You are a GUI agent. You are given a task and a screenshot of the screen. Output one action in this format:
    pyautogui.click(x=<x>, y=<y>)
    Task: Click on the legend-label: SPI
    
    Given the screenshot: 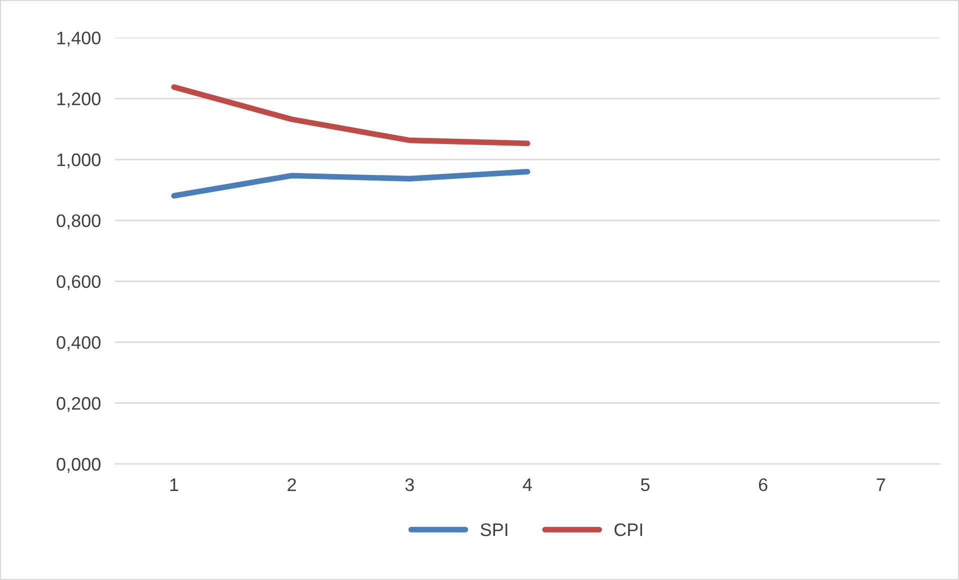 What is the action you would take?
    pyautogui.click(x=494, y=529)
    